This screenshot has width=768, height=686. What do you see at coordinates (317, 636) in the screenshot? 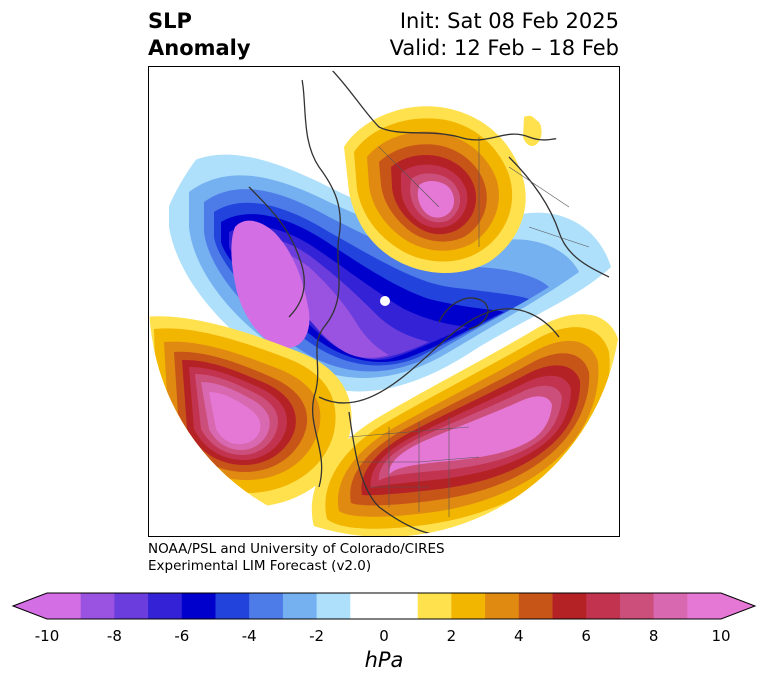
I see `colorbar-tick-label: -2` at bounding box center [317, 636].